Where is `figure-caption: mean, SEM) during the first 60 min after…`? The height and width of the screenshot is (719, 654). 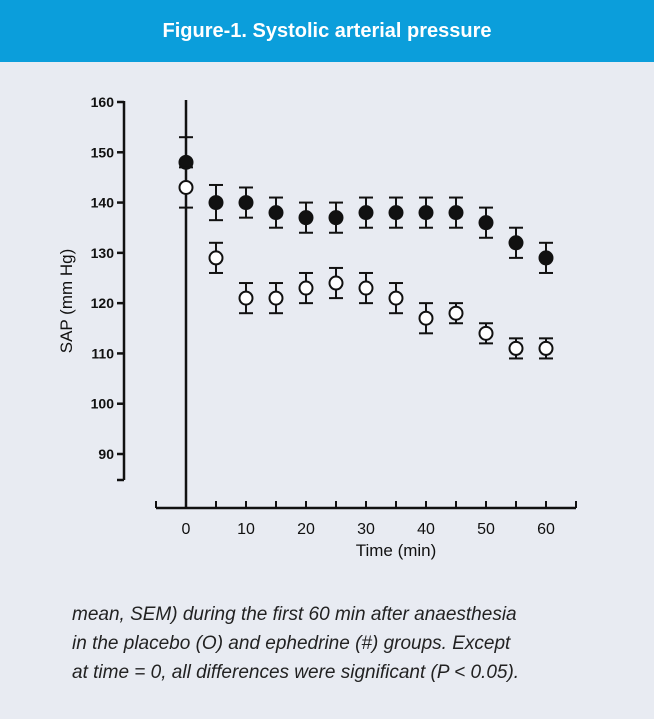
figure-caption: mean, SEM) during the first 60 min after… is located at coordinates (352, 643).